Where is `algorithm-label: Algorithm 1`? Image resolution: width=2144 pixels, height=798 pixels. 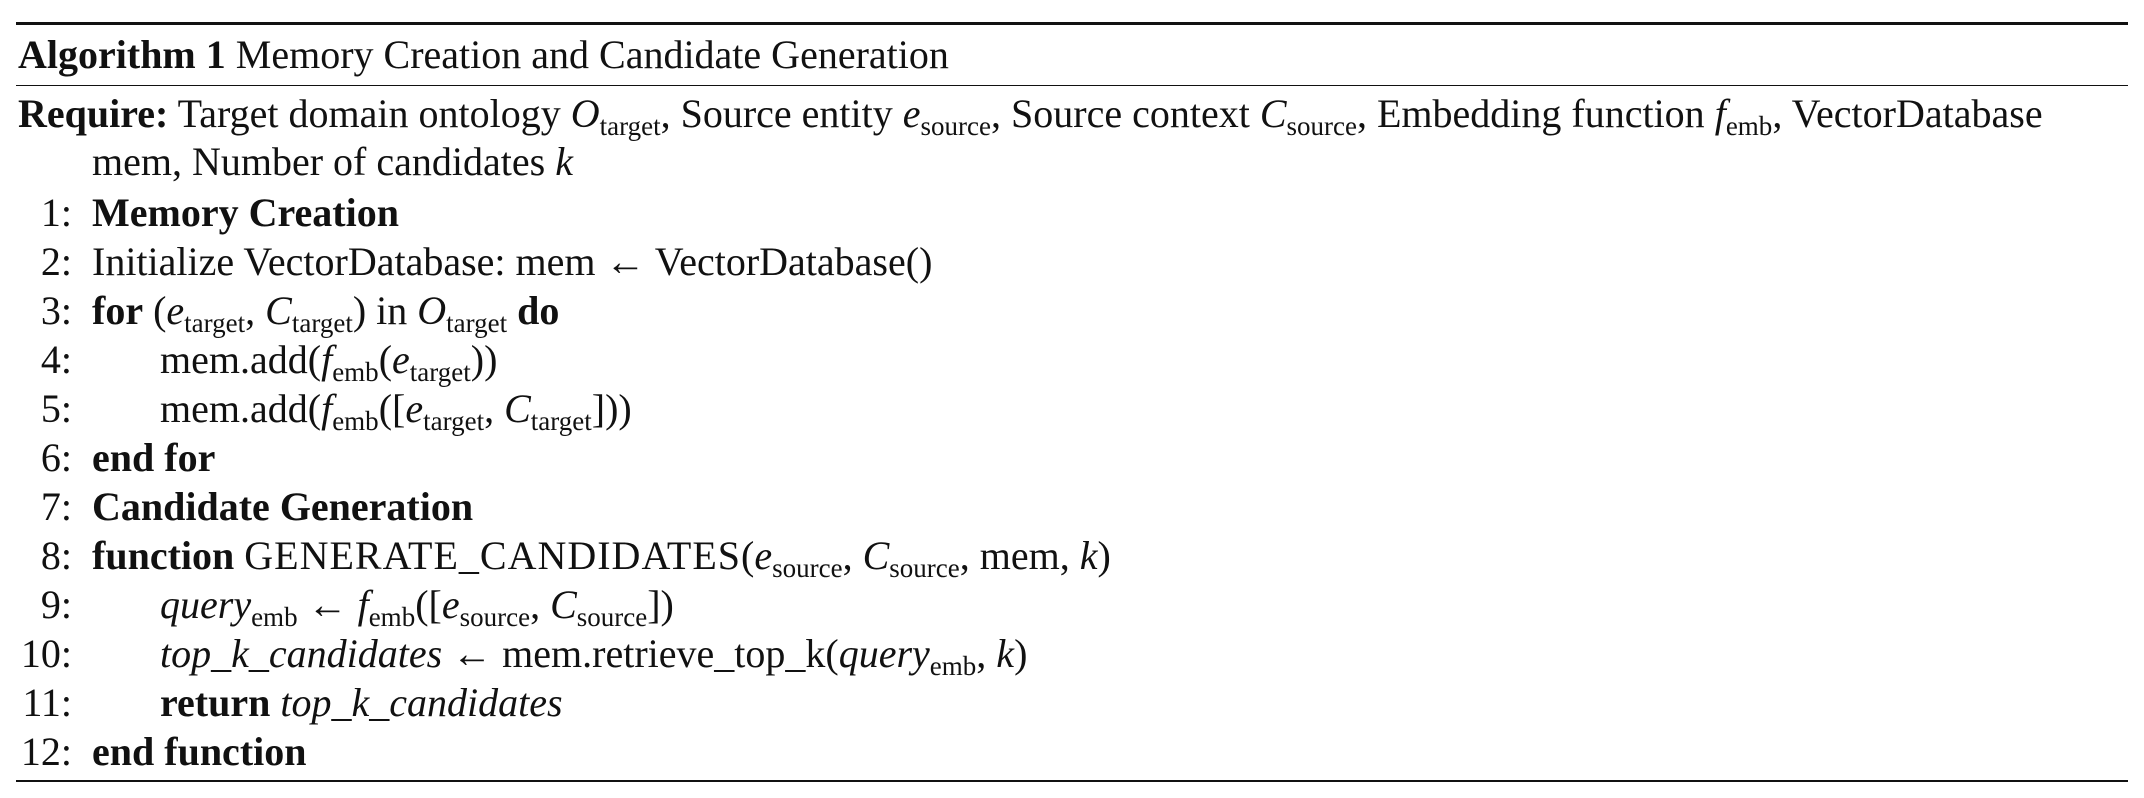 algorithm-label: Algorithm 1 is located at coordinates (122, 54).